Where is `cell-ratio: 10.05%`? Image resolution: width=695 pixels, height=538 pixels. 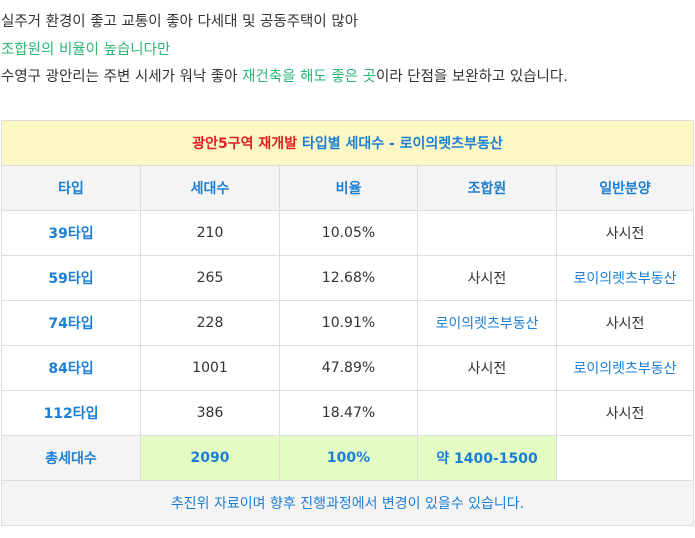 cell-ratio: 10.05% is located at coordinates (348, 233).